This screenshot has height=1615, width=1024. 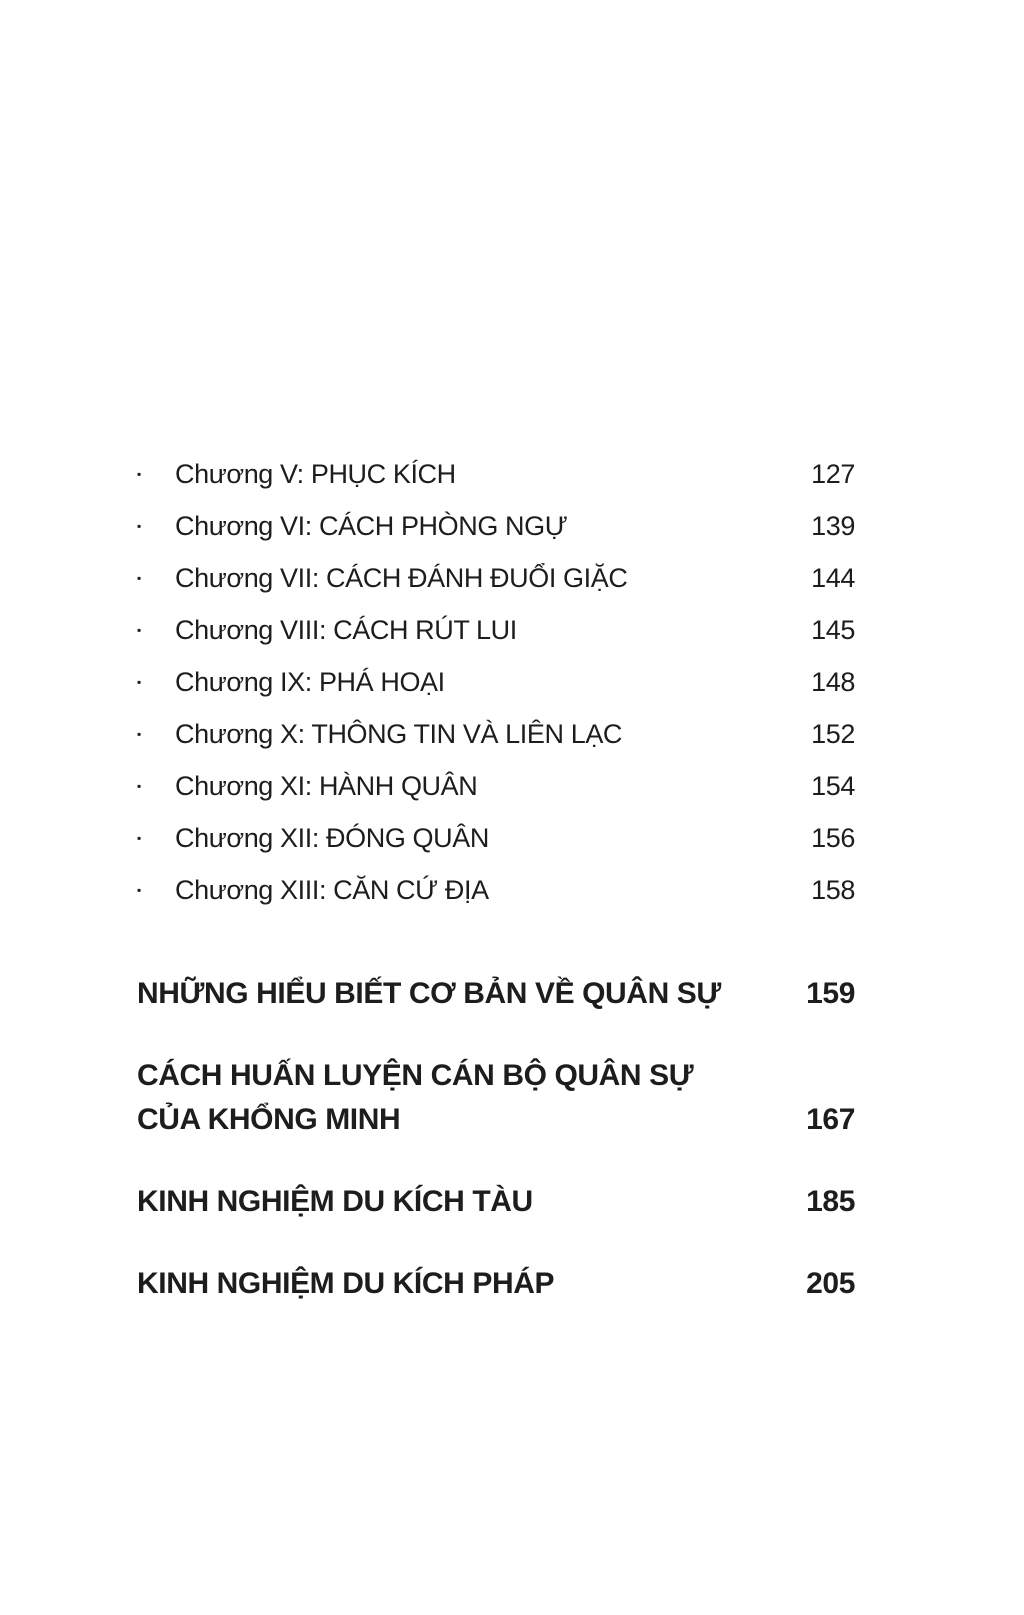 What do you see at coordinates (833, 629) in the screenshot?
I see `chapter-page-number: 145` at bounding box center [833, 629].